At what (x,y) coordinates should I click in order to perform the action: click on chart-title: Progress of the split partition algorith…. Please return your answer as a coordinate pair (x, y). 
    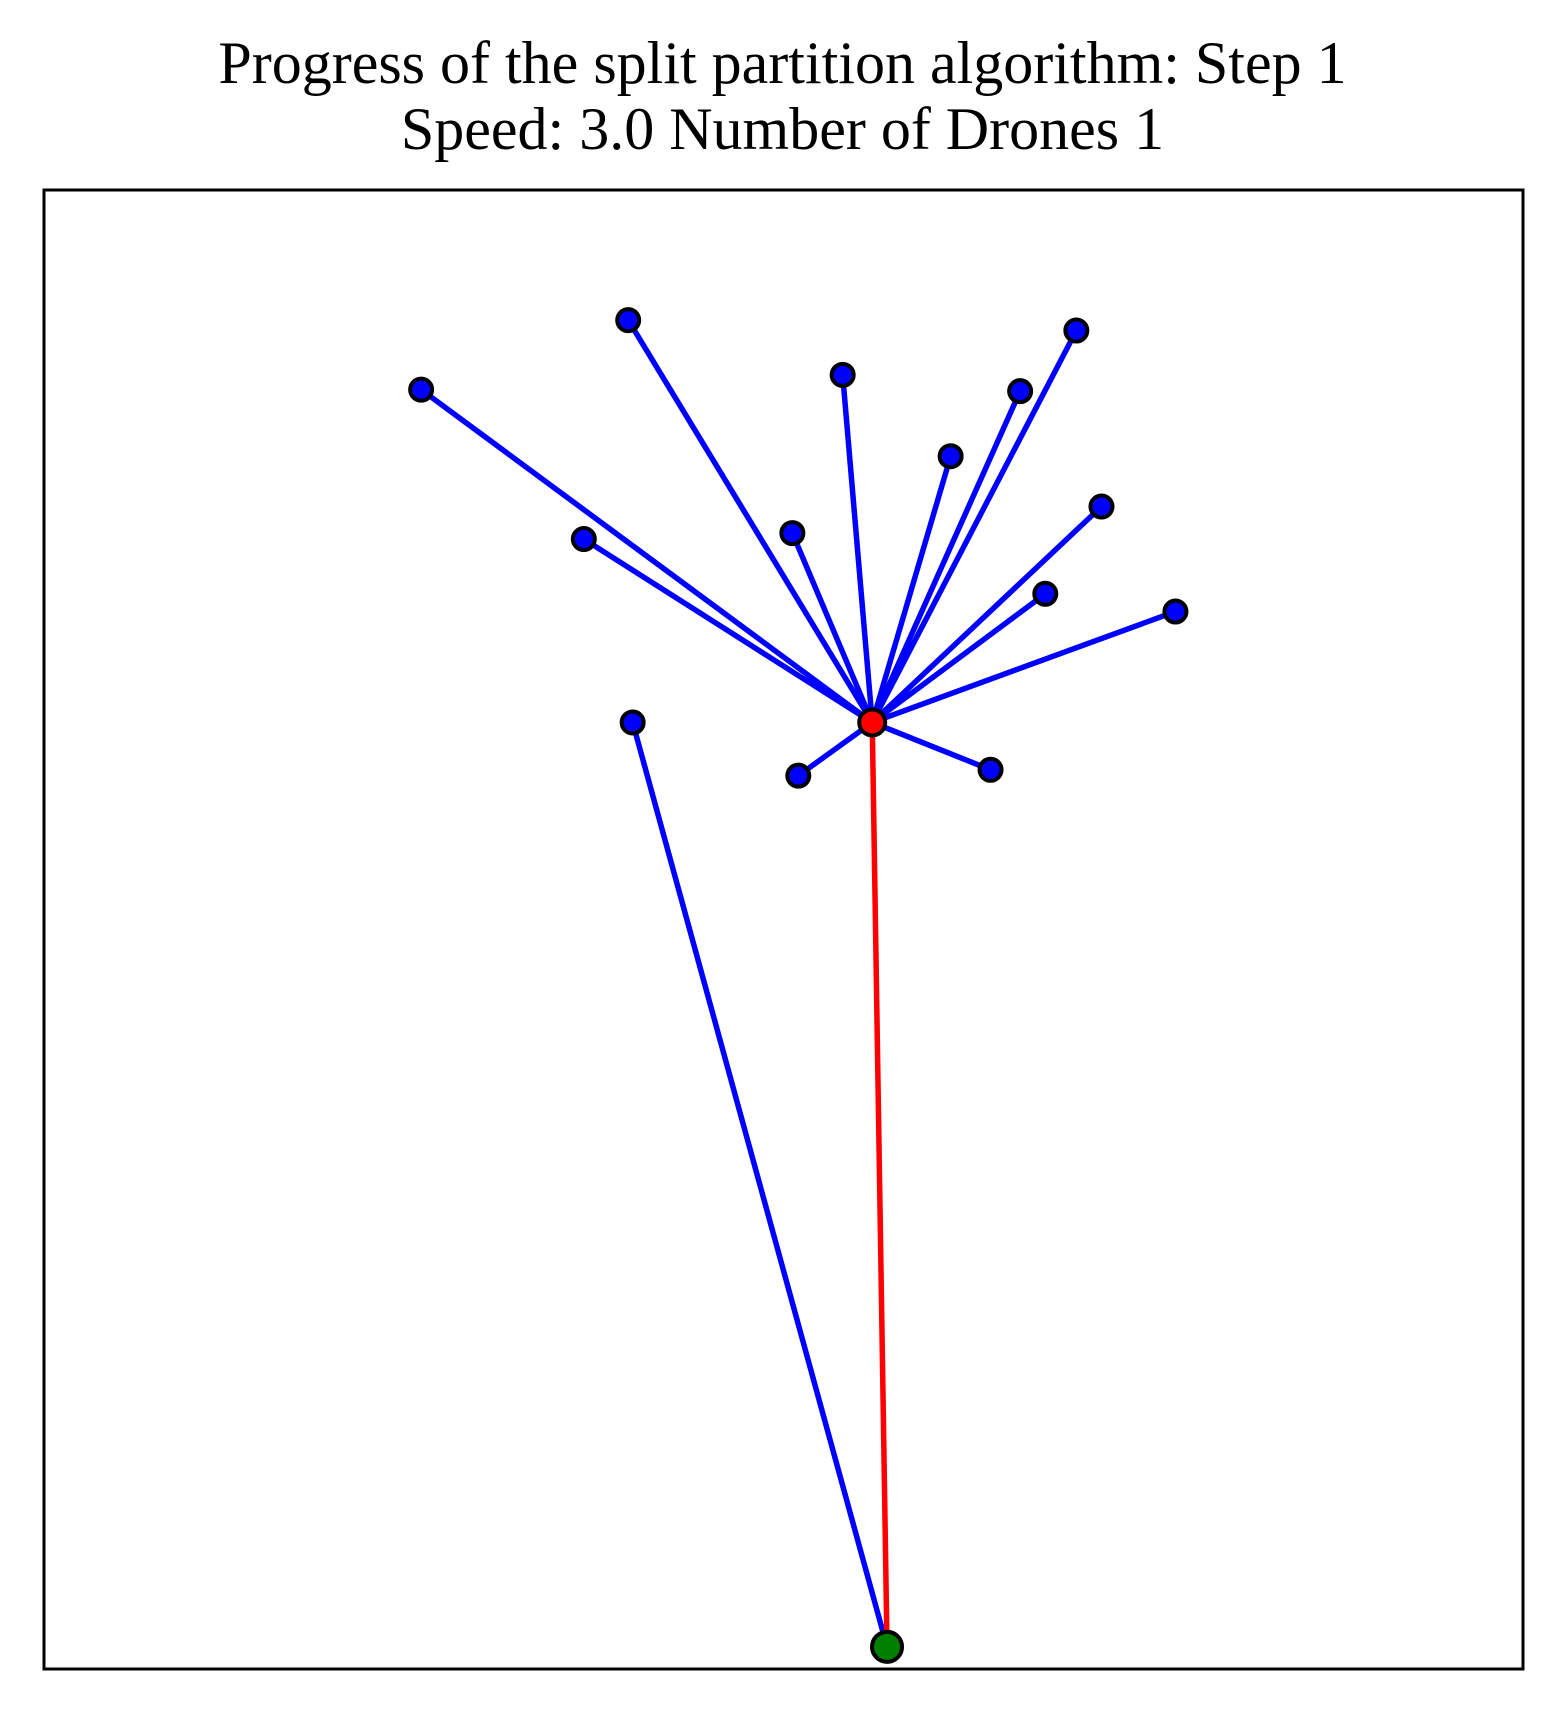
    Looking at the image, I should click on (782, 63).